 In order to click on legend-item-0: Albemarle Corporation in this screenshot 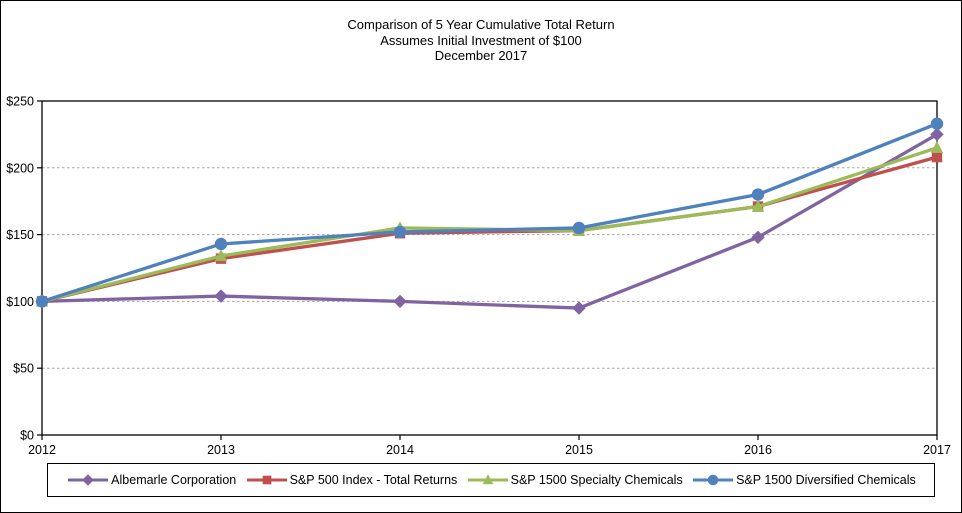, I will do `click(151, 480)`.